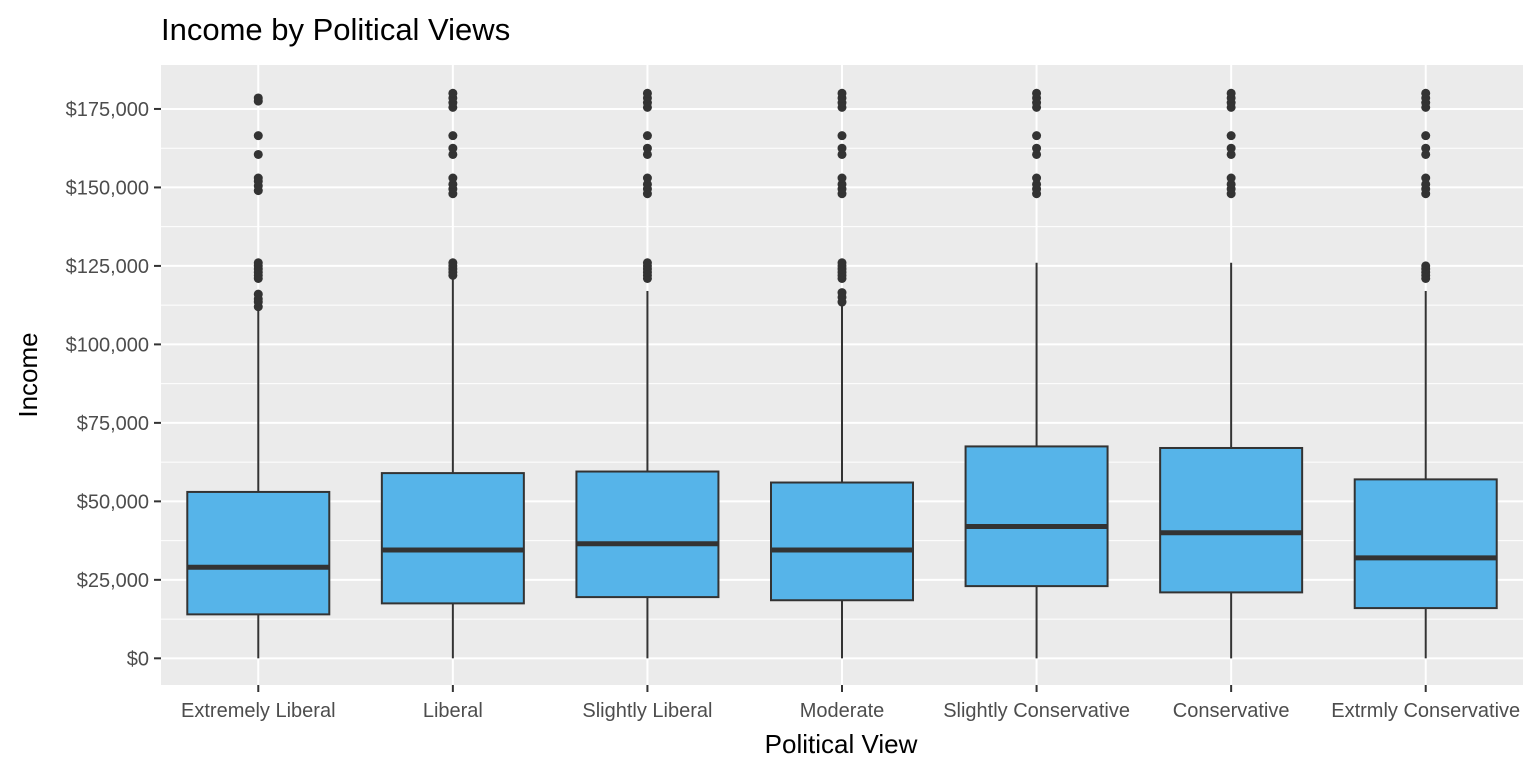 The height and width of the screenshot is (768, 1536). Describe the element at coordinates (1425, 711) in the screenshot. I see `x-tick-label: Extrmly Conservative` at that location.